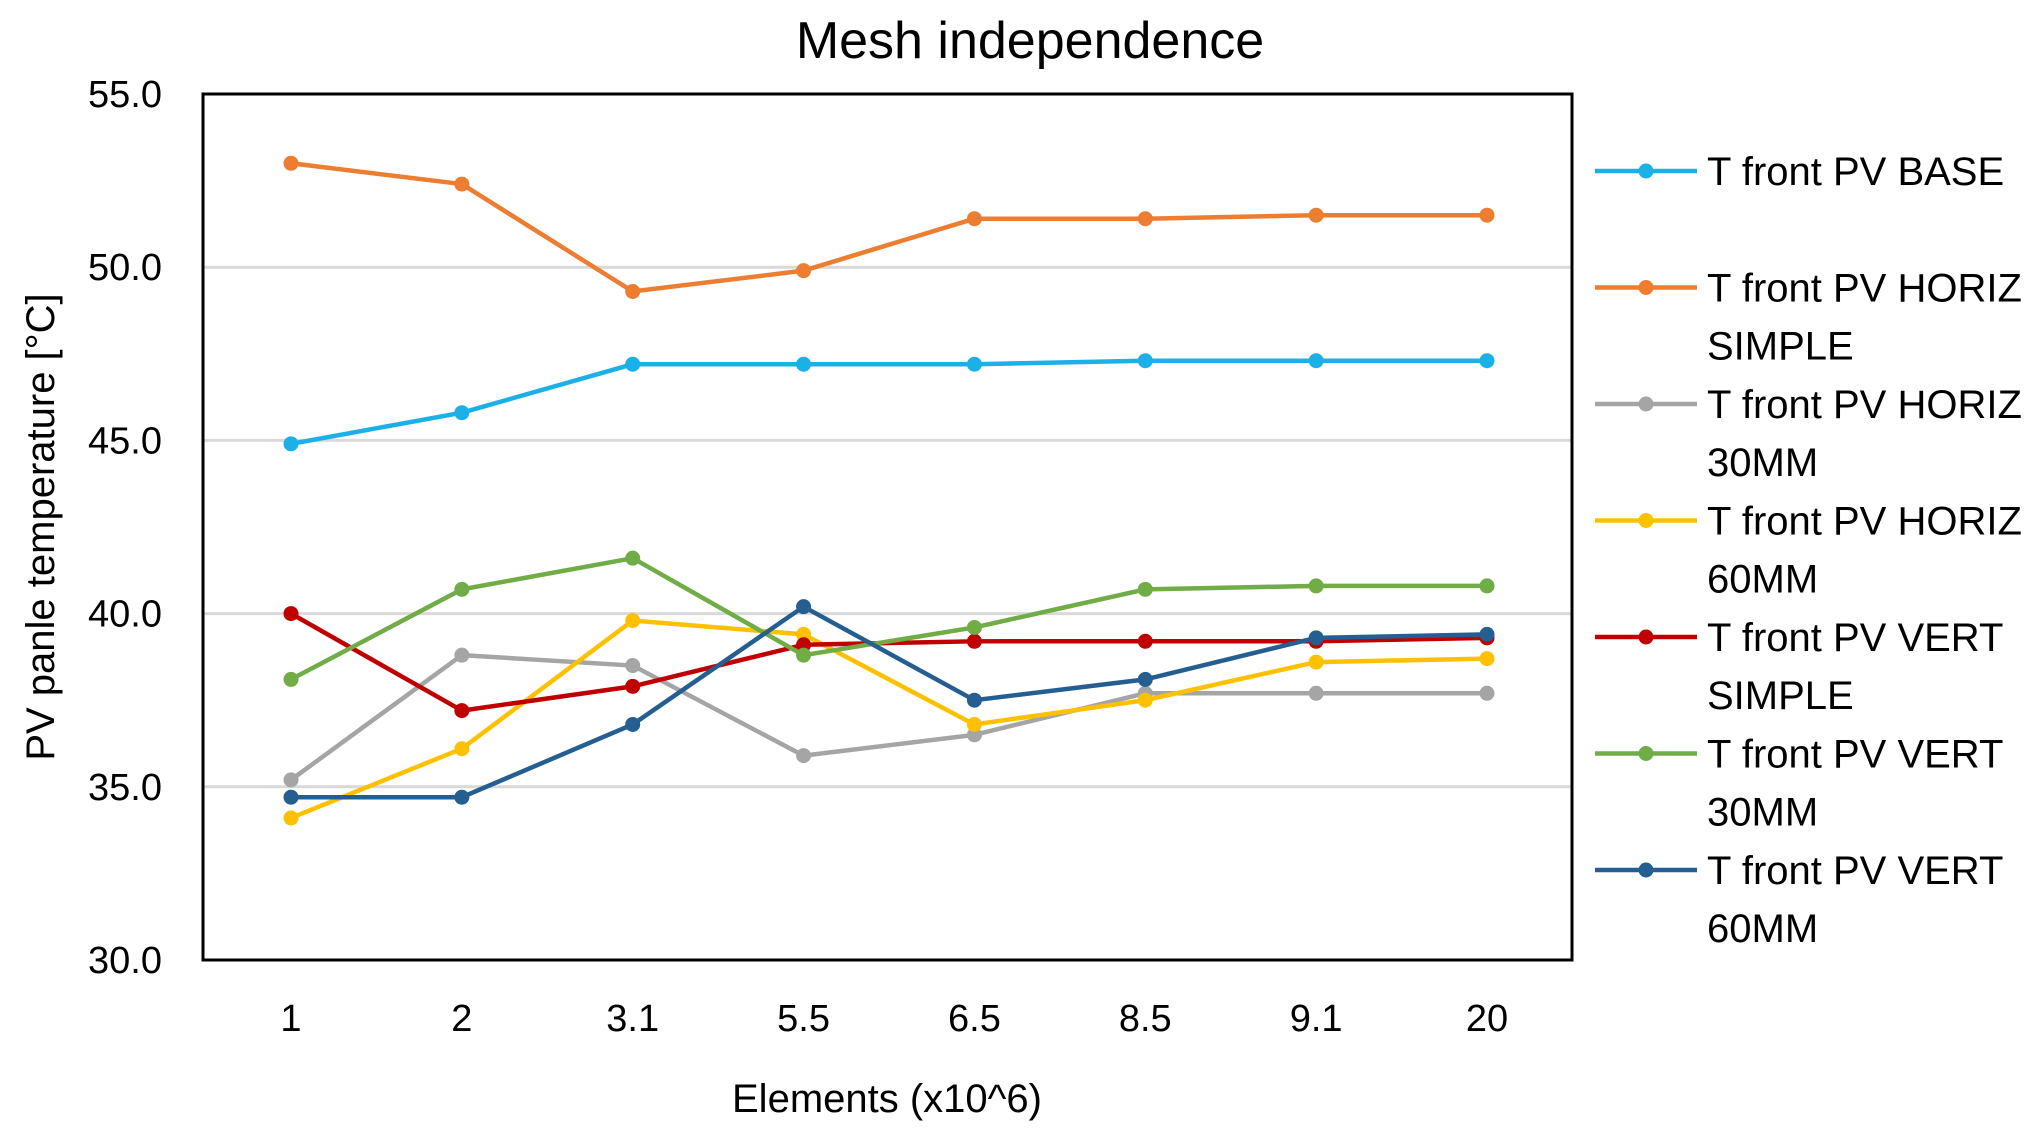 The height and width of the screenshot is (1133, 2033). What do you see at coordinates (632, 1019) in the screenshot?
I see `x-tick-label: 3.1` at bounding box center [632, 1019].